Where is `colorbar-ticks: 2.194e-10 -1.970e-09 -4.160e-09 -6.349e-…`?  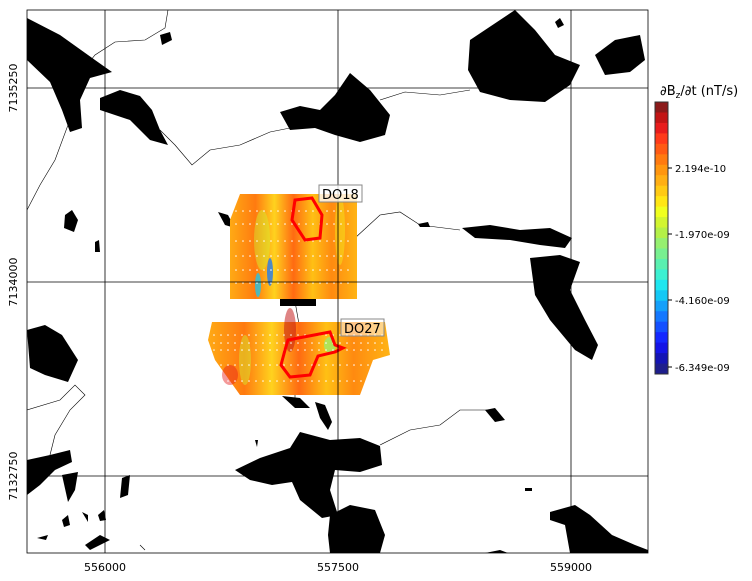 colorbar-ticks: 2.194e-10 -1.970e-09 -4.160e-09 -6.349e-… is located at coordinates (702, 269).